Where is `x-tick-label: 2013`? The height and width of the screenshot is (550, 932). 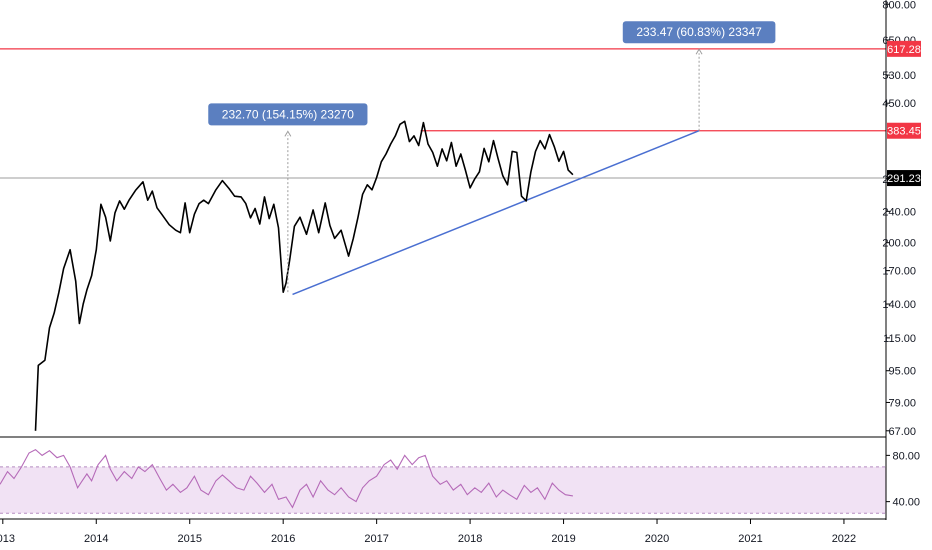
x-tick-label: 2013 is located at coordinates (7, 539).